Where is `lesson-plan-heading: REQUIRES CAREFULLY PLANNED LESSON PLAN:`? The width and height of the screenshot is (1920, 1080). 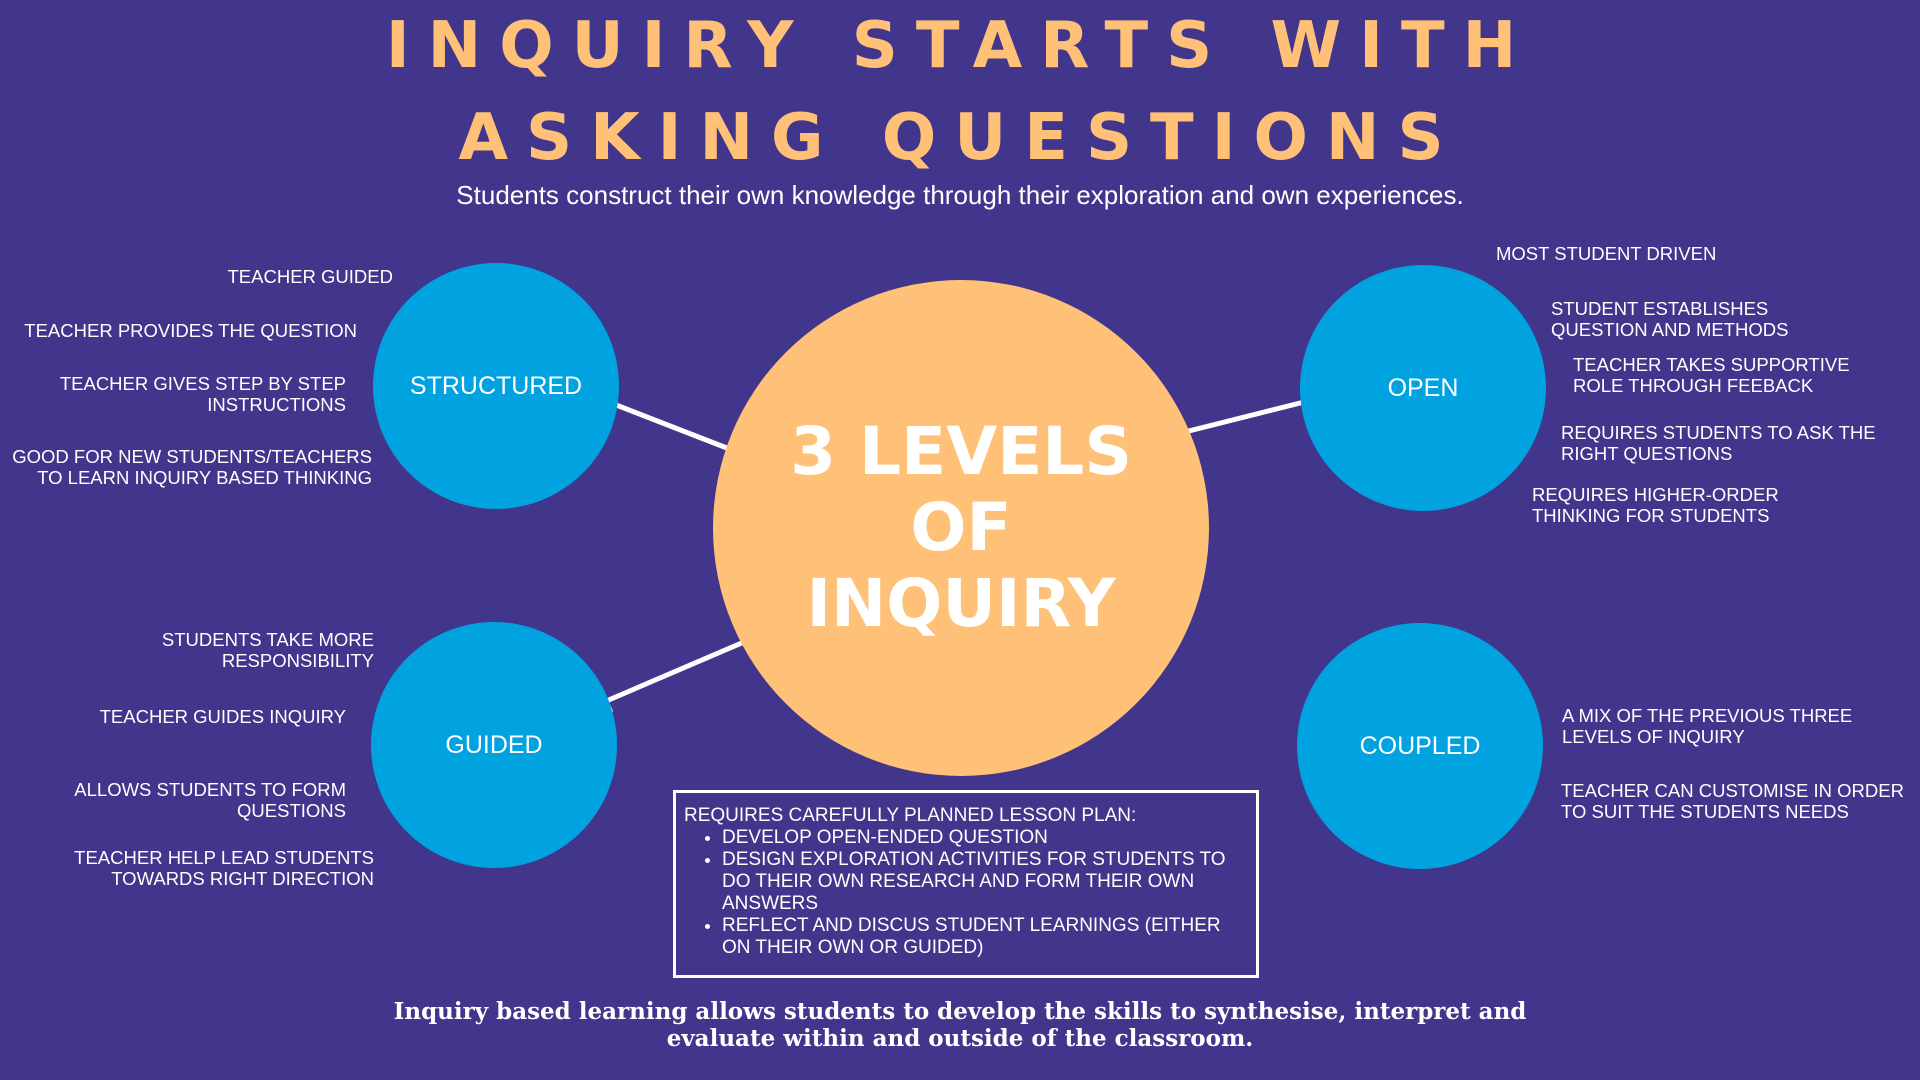
lesson-plan-heading: REQUIRES CAREFULLY PLANNED LESSON PLAN: is located at coordinates (910, 815).